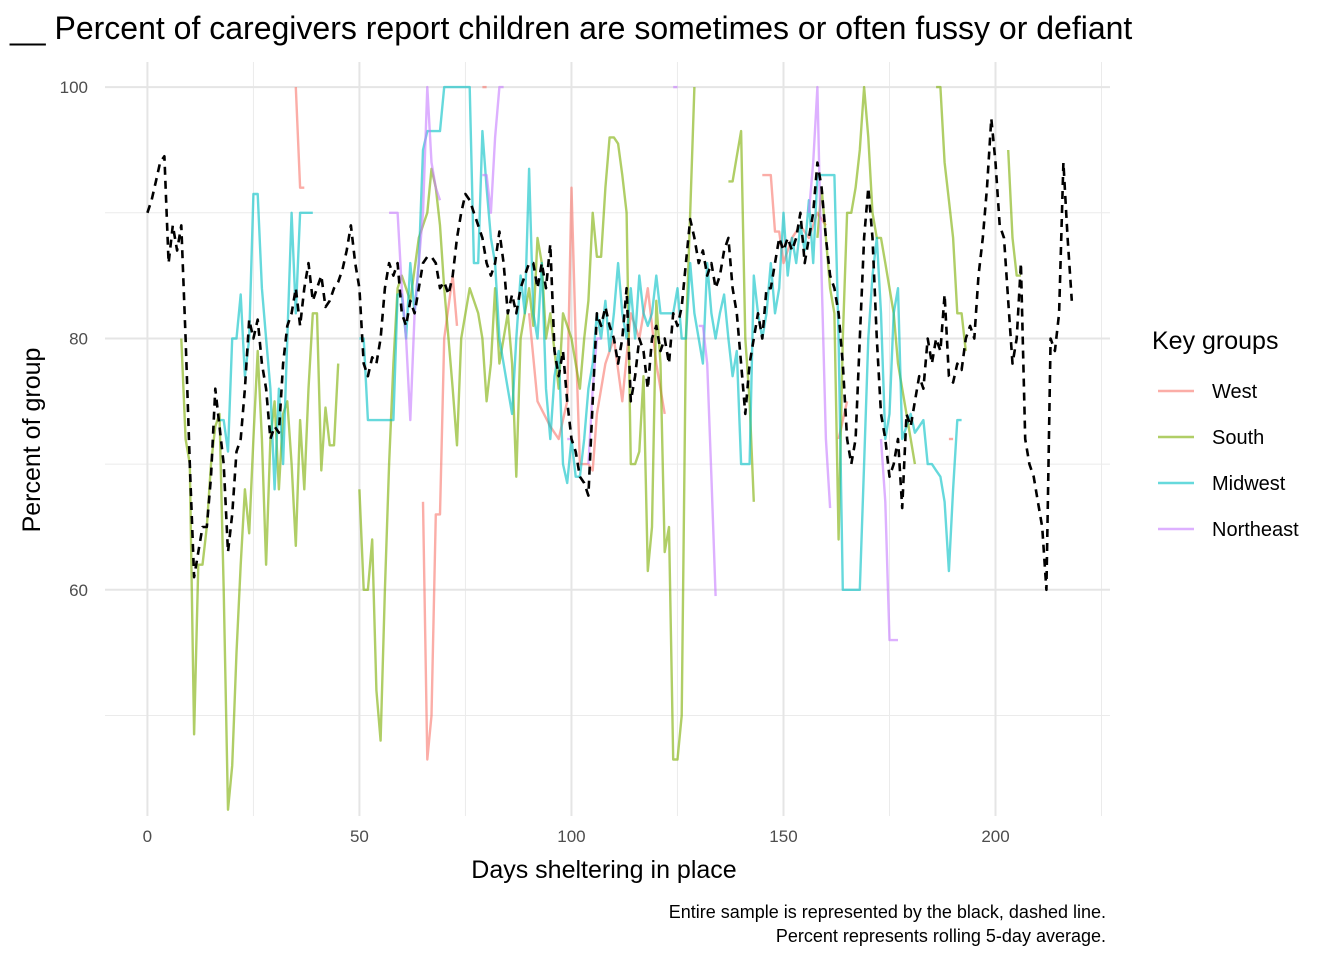  I want to click on series-line-midwest, so click(266, 341).